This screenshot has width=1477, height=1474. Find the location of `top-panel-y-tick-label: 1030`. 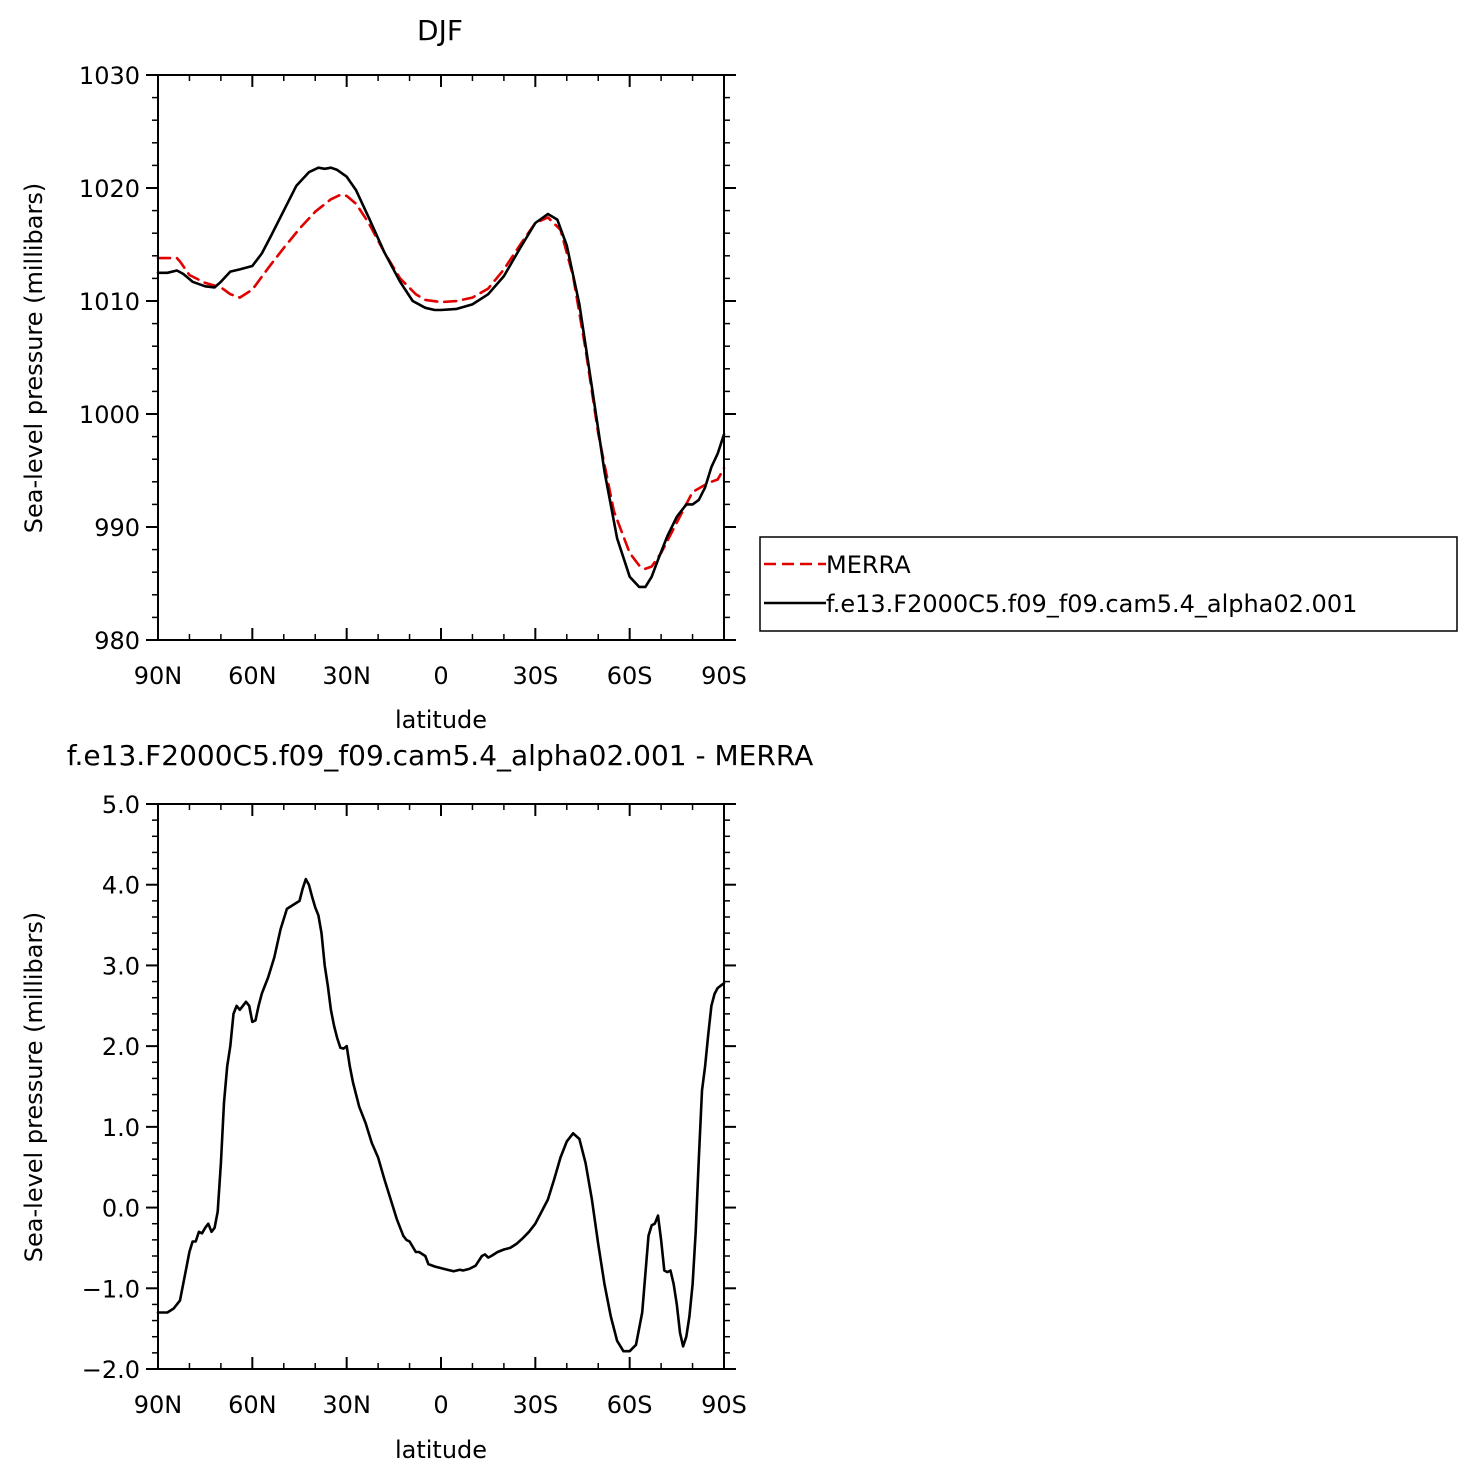

top-panel-y-tick-label: 1030 is located at coordinates (109, 76).